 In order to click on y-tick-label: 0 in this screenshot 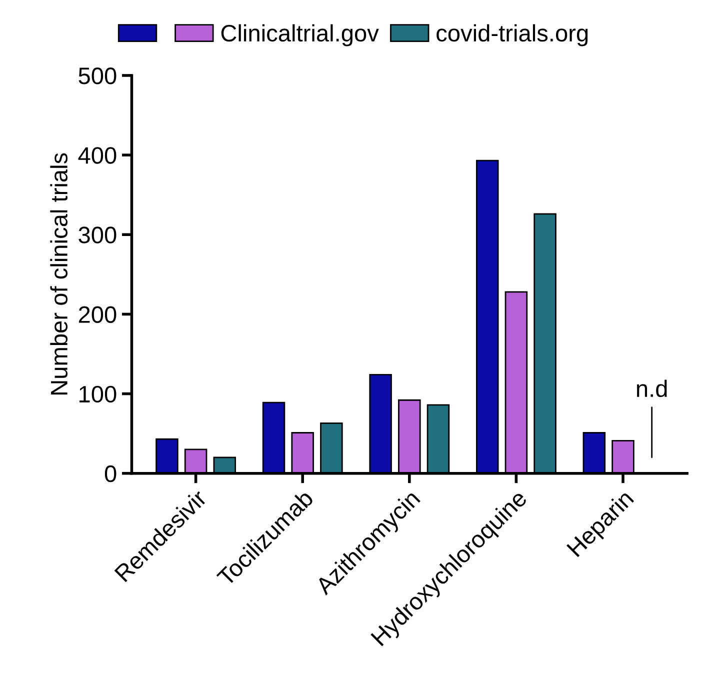, I will do `click(110, 473)`.